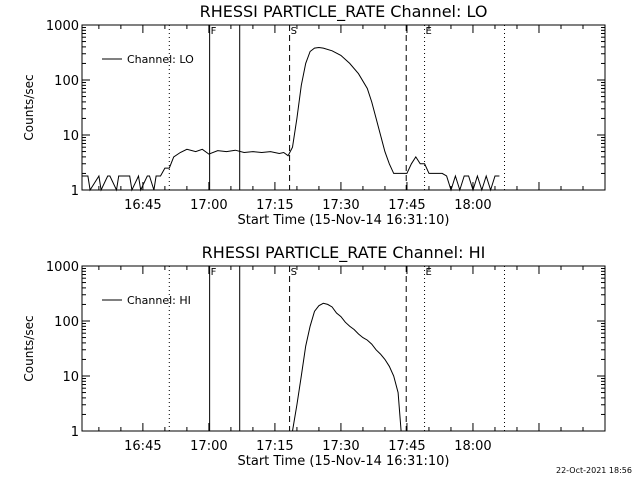 The width and height of the screenshot is (640, 480). I want to click on legend-label: Channel: HI, so click(159, 300).